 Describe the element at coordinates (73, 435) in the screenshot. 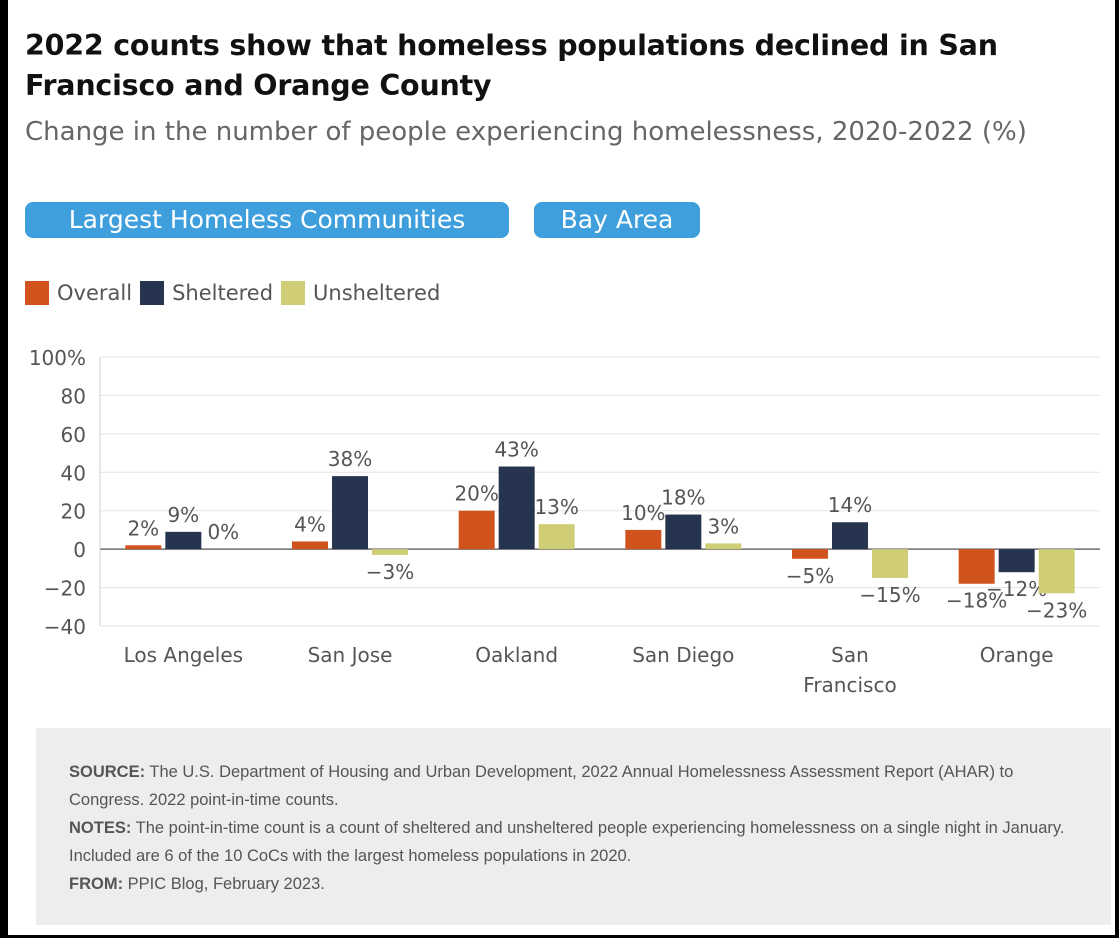

I see `y-tick-label: 60` at that location.